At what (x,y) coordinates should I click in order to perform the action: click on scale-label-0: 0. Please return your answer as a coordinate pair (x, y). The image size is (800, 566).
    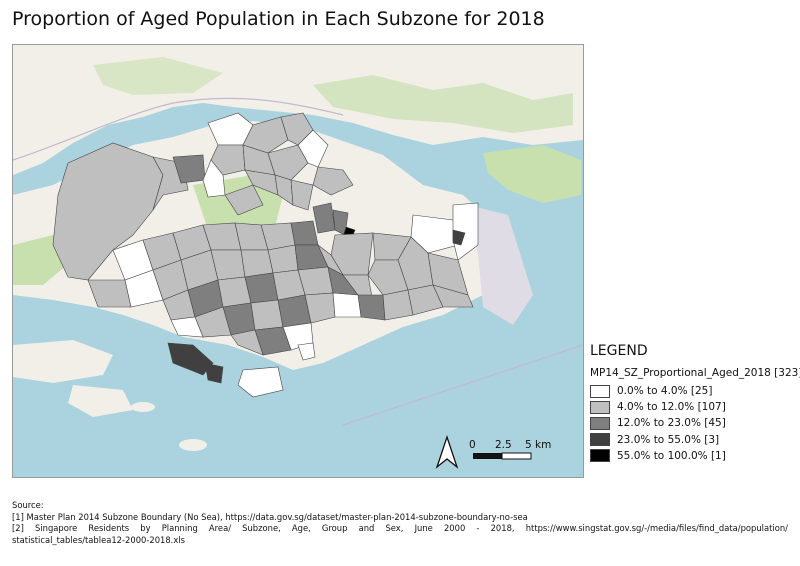
    Looking at the image, I should click on (472, 445).